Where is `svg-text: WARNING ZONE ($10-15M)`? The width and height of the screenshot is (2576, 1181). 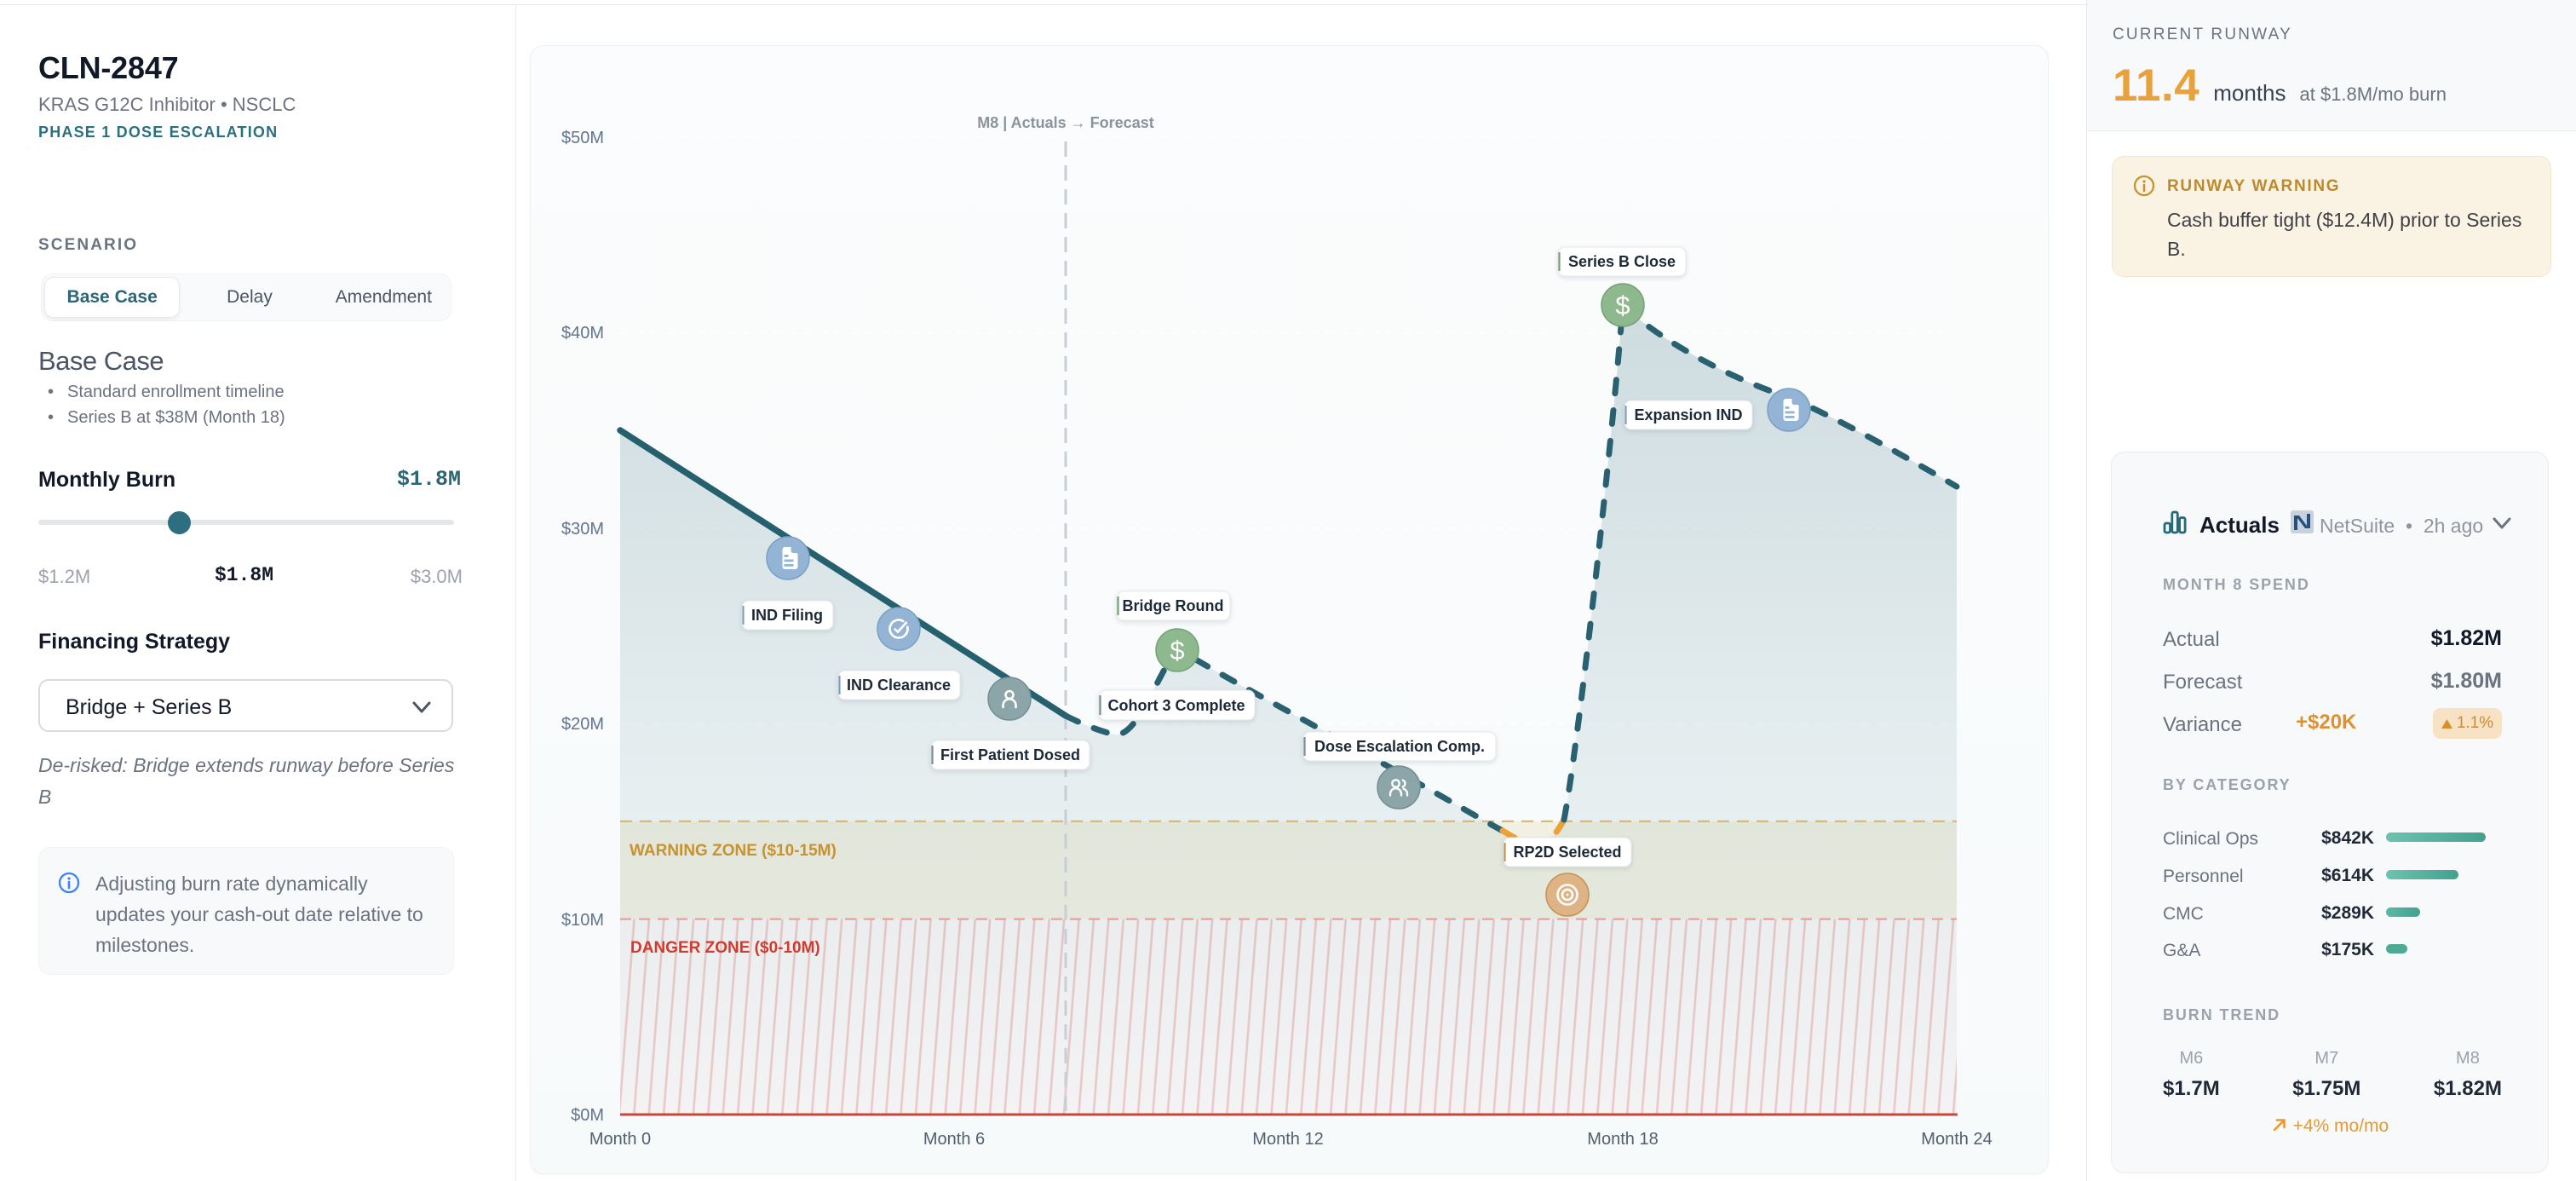
svg-text: WARNING ZONE ($10-15M) is located at coordinates (733, 851).